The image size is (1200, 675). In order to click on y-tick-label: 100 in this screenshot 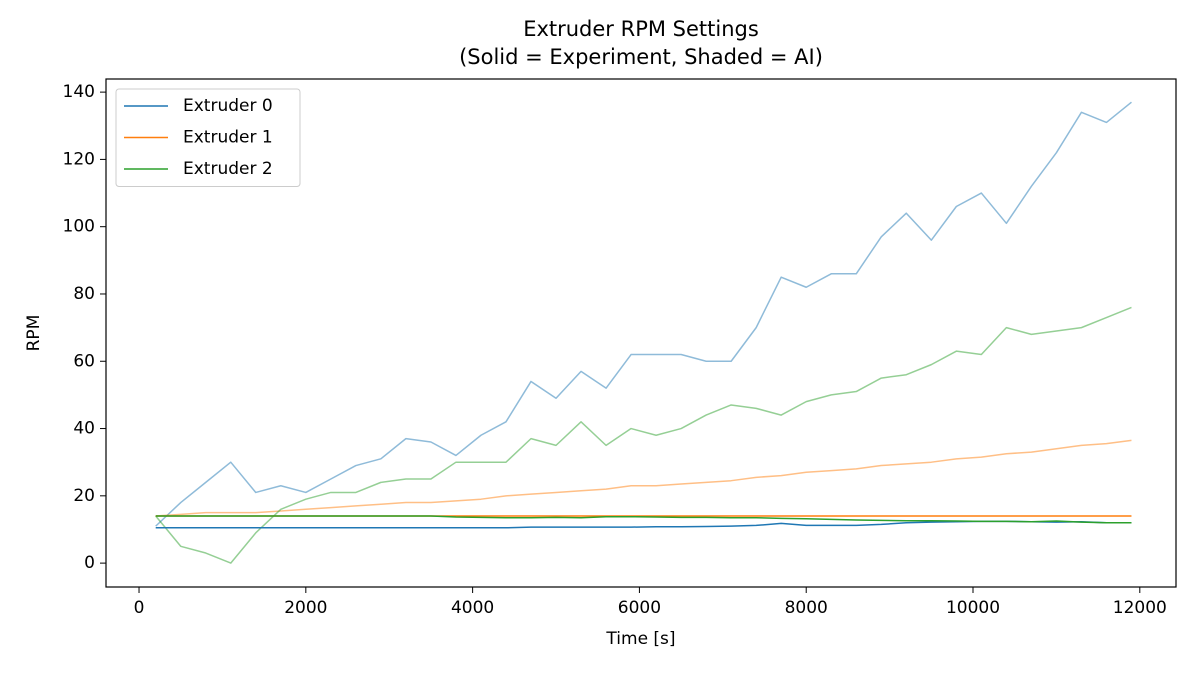, I will do `click(79, 227)`.